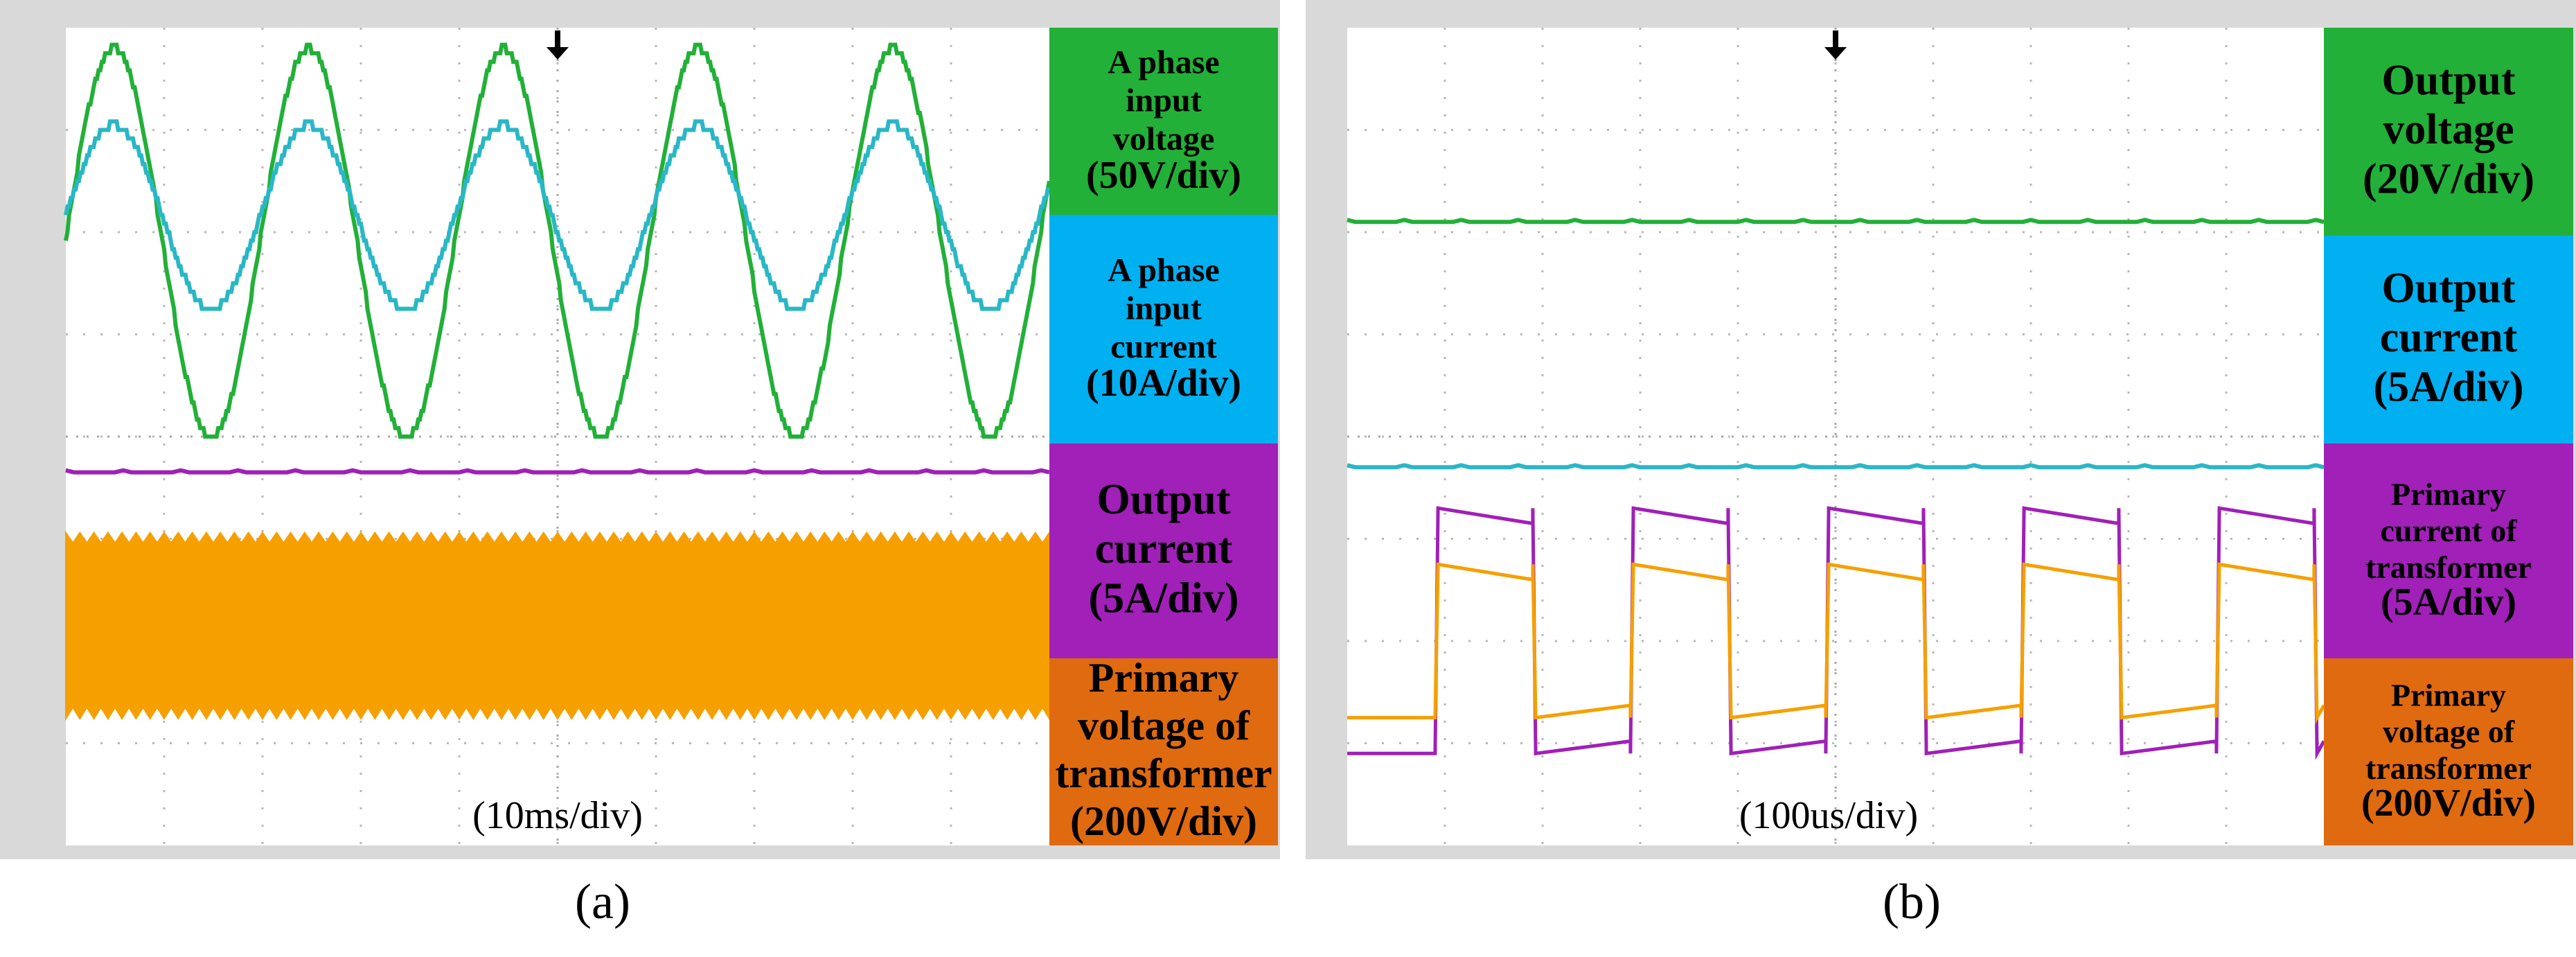 The image size is (2576, 957). Describe the element at coordinates (2448, 530) in the screenshot. I see `legend-text-2-1: current of` at that location.